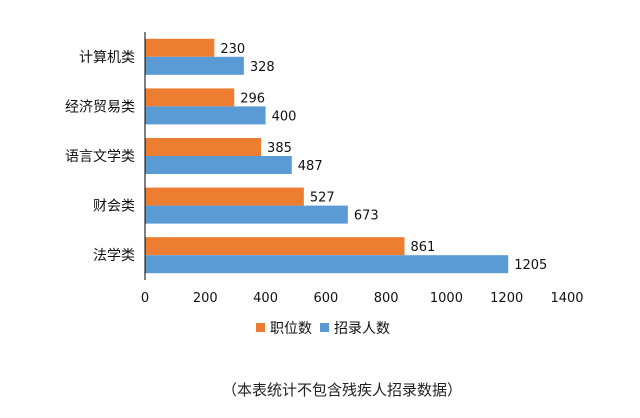 This screenshot has height=418, width=640. What do you see at coordinates (310, 166) in the screenshot?
I see `data-label: 487` at bounding box center [310, 166].